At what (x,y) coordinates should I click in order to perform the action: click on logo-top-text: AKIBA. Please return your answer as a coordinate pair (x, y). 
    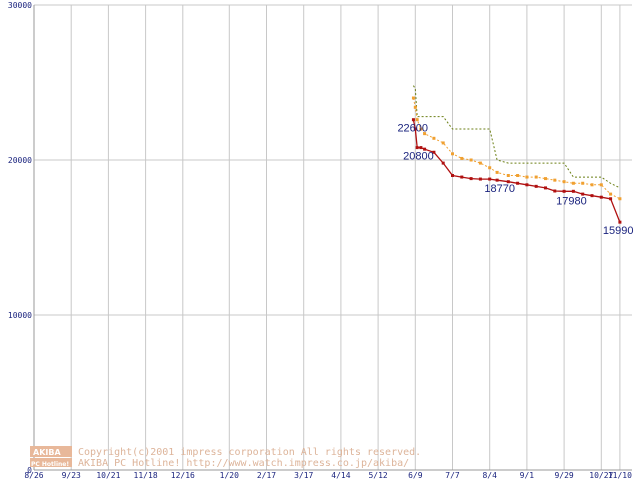
    Looking at the image, I should click on (47, 452).